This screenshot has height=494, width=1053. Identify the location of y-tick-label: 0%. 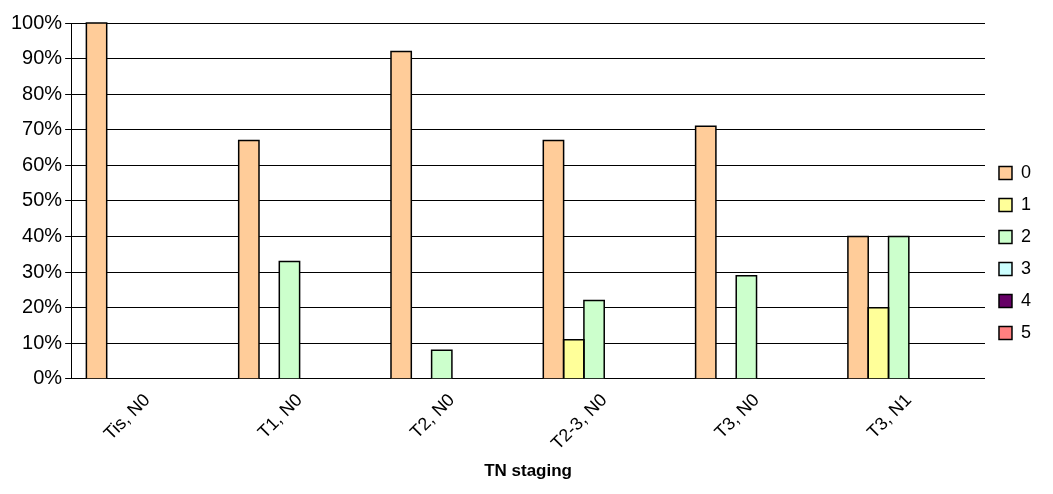
(48, 377).